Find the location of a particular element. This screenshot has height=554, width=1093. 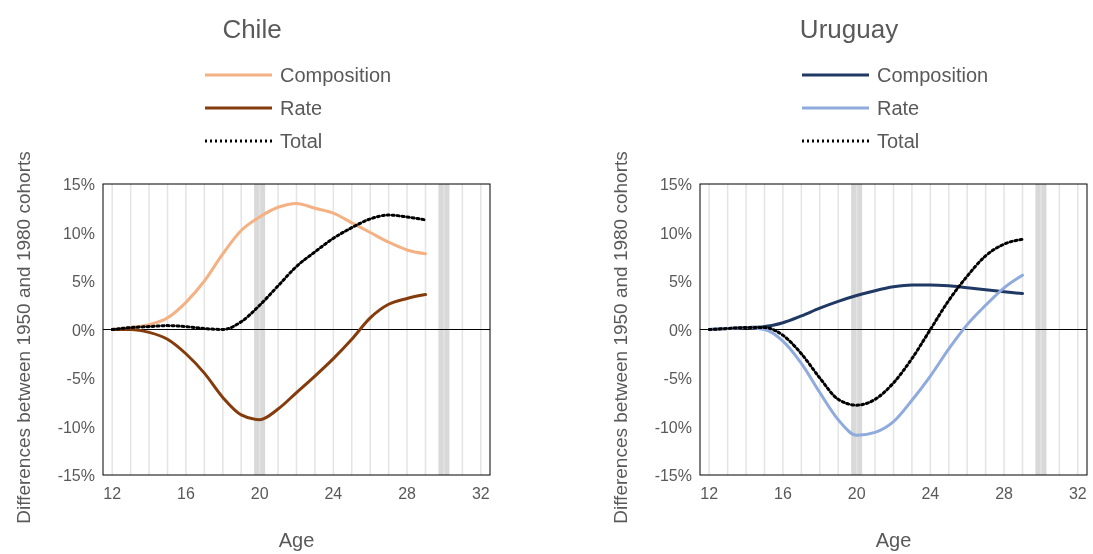

chart-title: Uruguay is located at coordinates (849, 29).